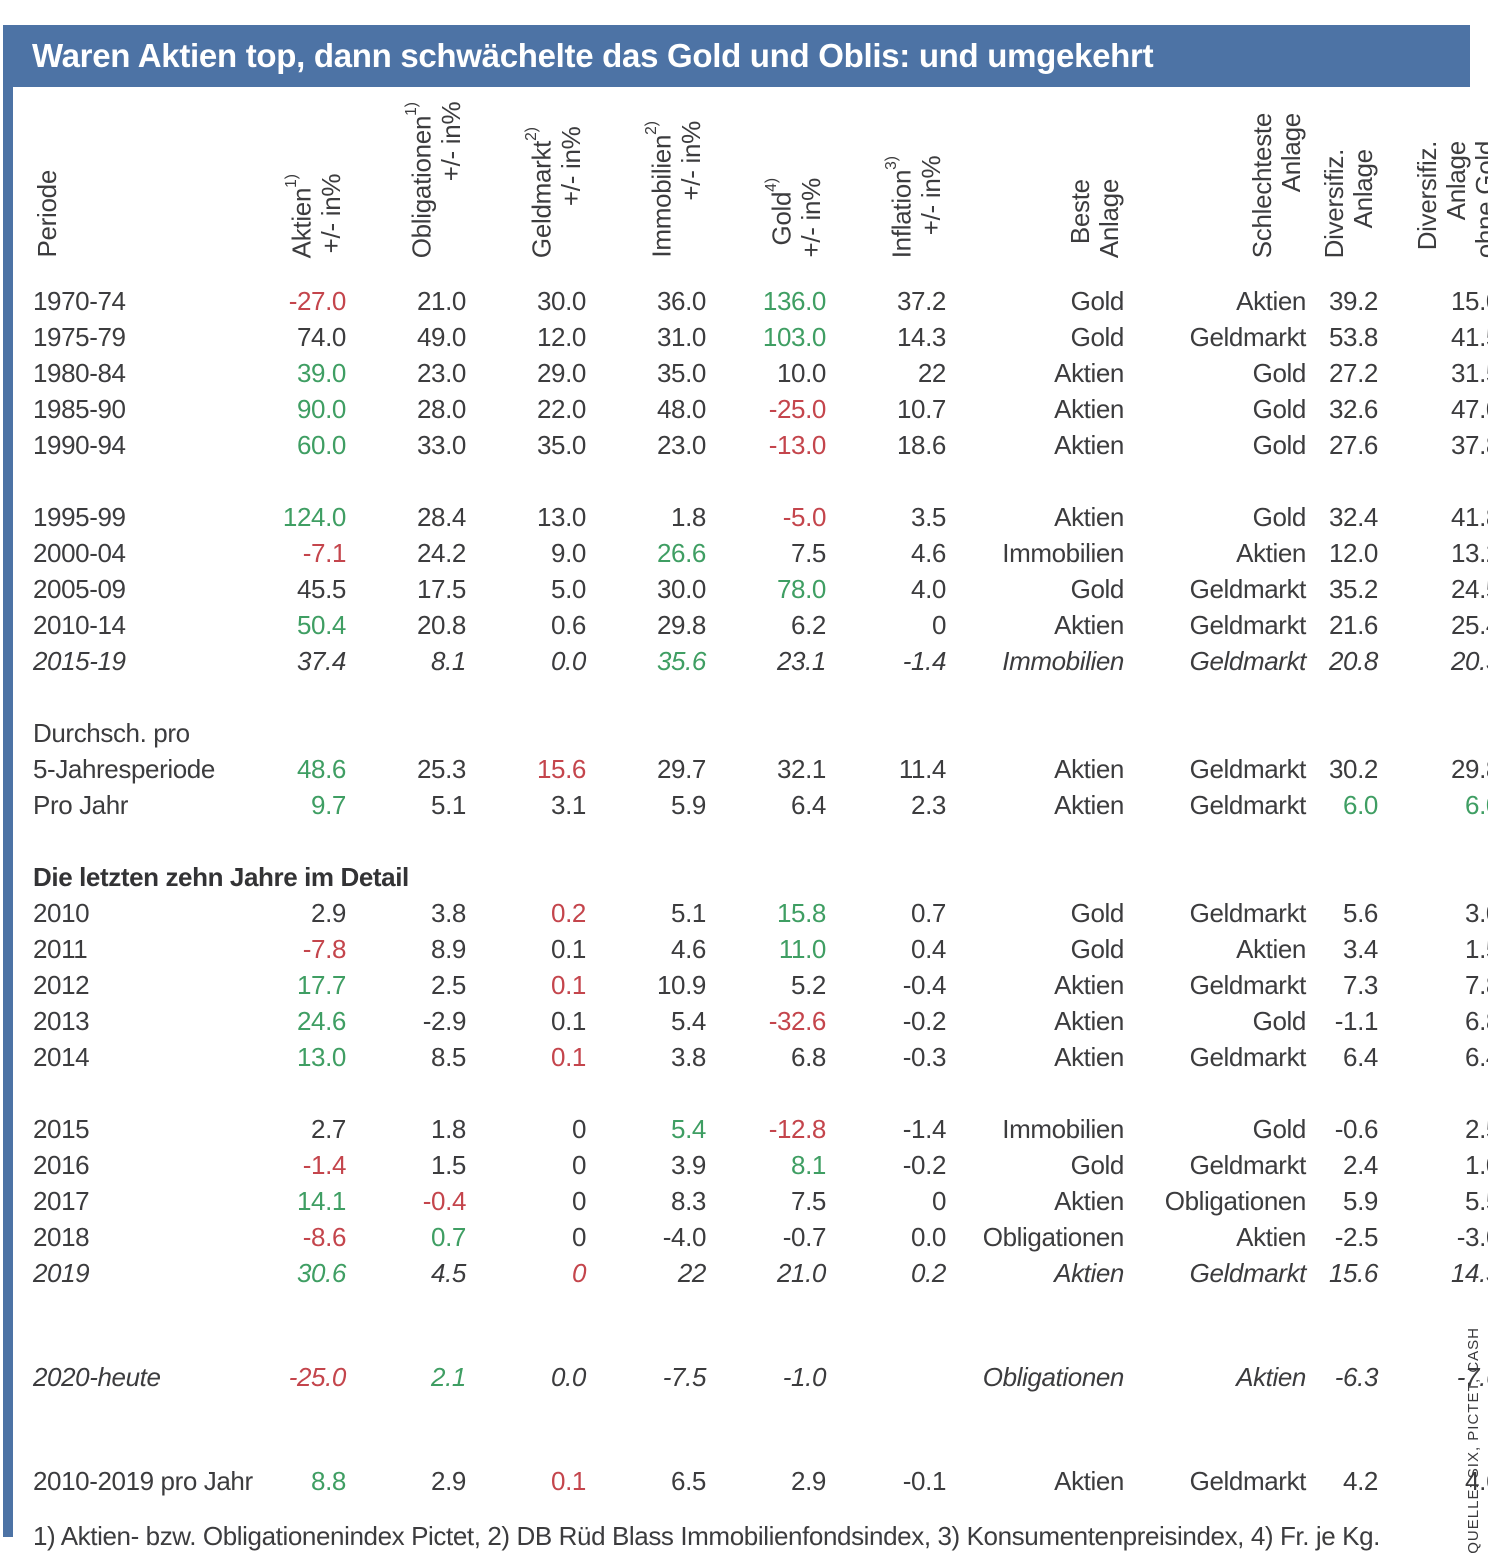 This screenshot has width=1488, height=1568. Describe the element at coordinates (441, 552) in the screenshot. I see `cell-obligationen: 24.2` at that location.